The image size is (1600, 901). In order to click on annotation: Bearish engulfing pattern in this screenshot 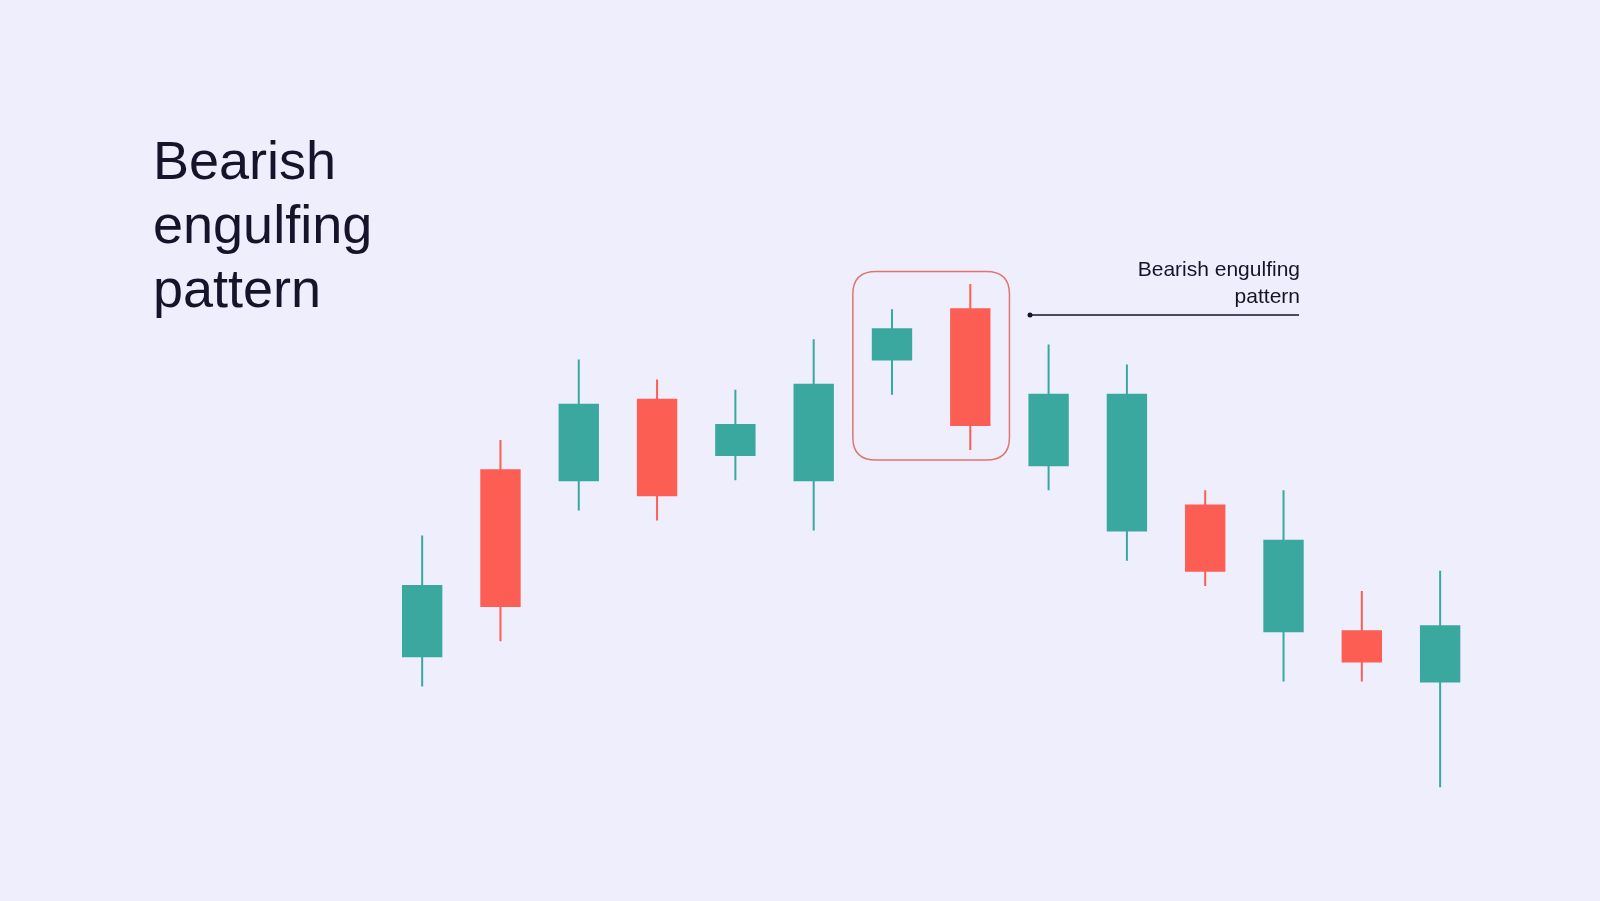, I will do `click(1218, 282)`.